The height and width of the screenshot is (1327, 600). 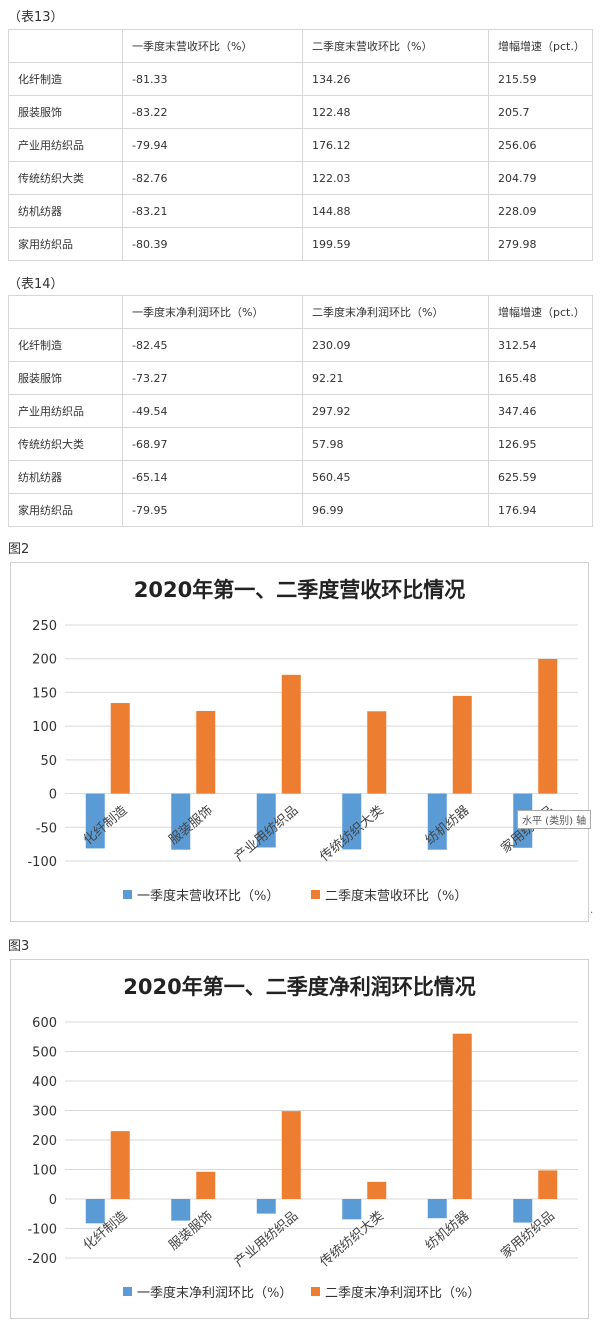 I want to click on table-row: 化纤制造 -82.45 230.09 312.54, so click(x=300, y=345).